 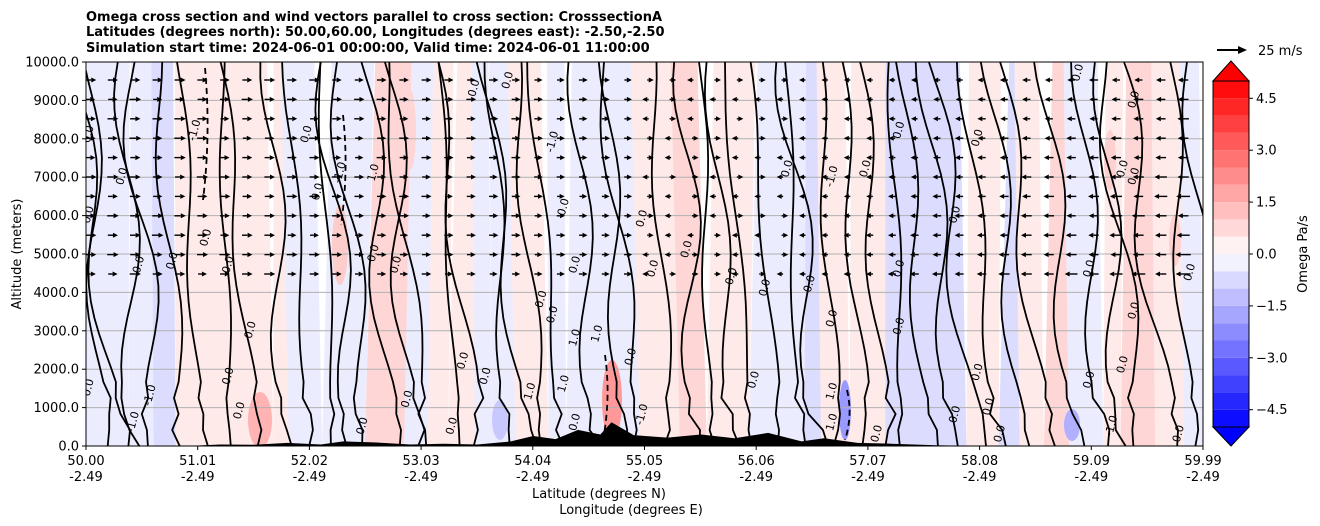 I want to click on colorbar-label: Omega Pa/s, so click(x=1303, y=254).